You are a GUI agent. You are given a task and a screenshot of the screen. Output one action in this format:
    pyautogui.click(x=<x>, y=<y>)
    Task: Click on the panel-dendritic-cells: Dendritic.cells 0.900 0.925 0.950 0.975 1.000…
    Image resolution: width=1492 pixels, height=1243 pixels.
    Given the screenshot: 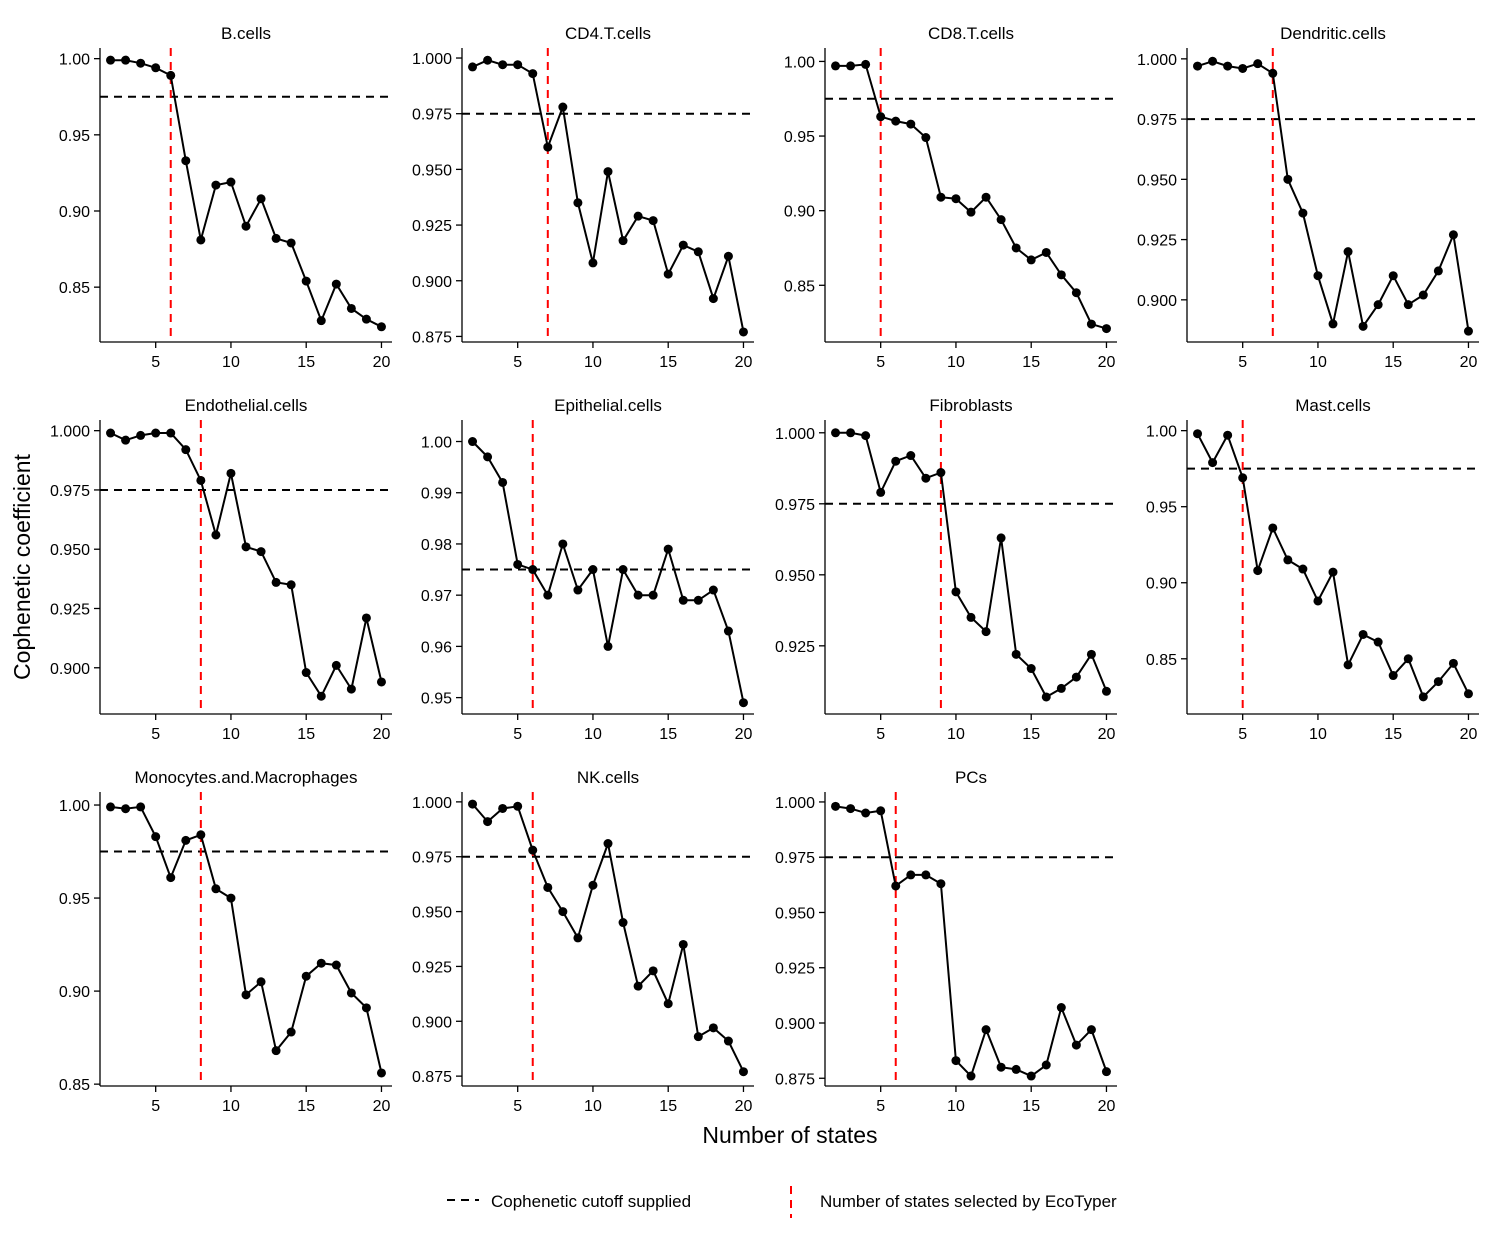 What is the action you would take?
    pyautogui.click(x=1308, y=197)
    